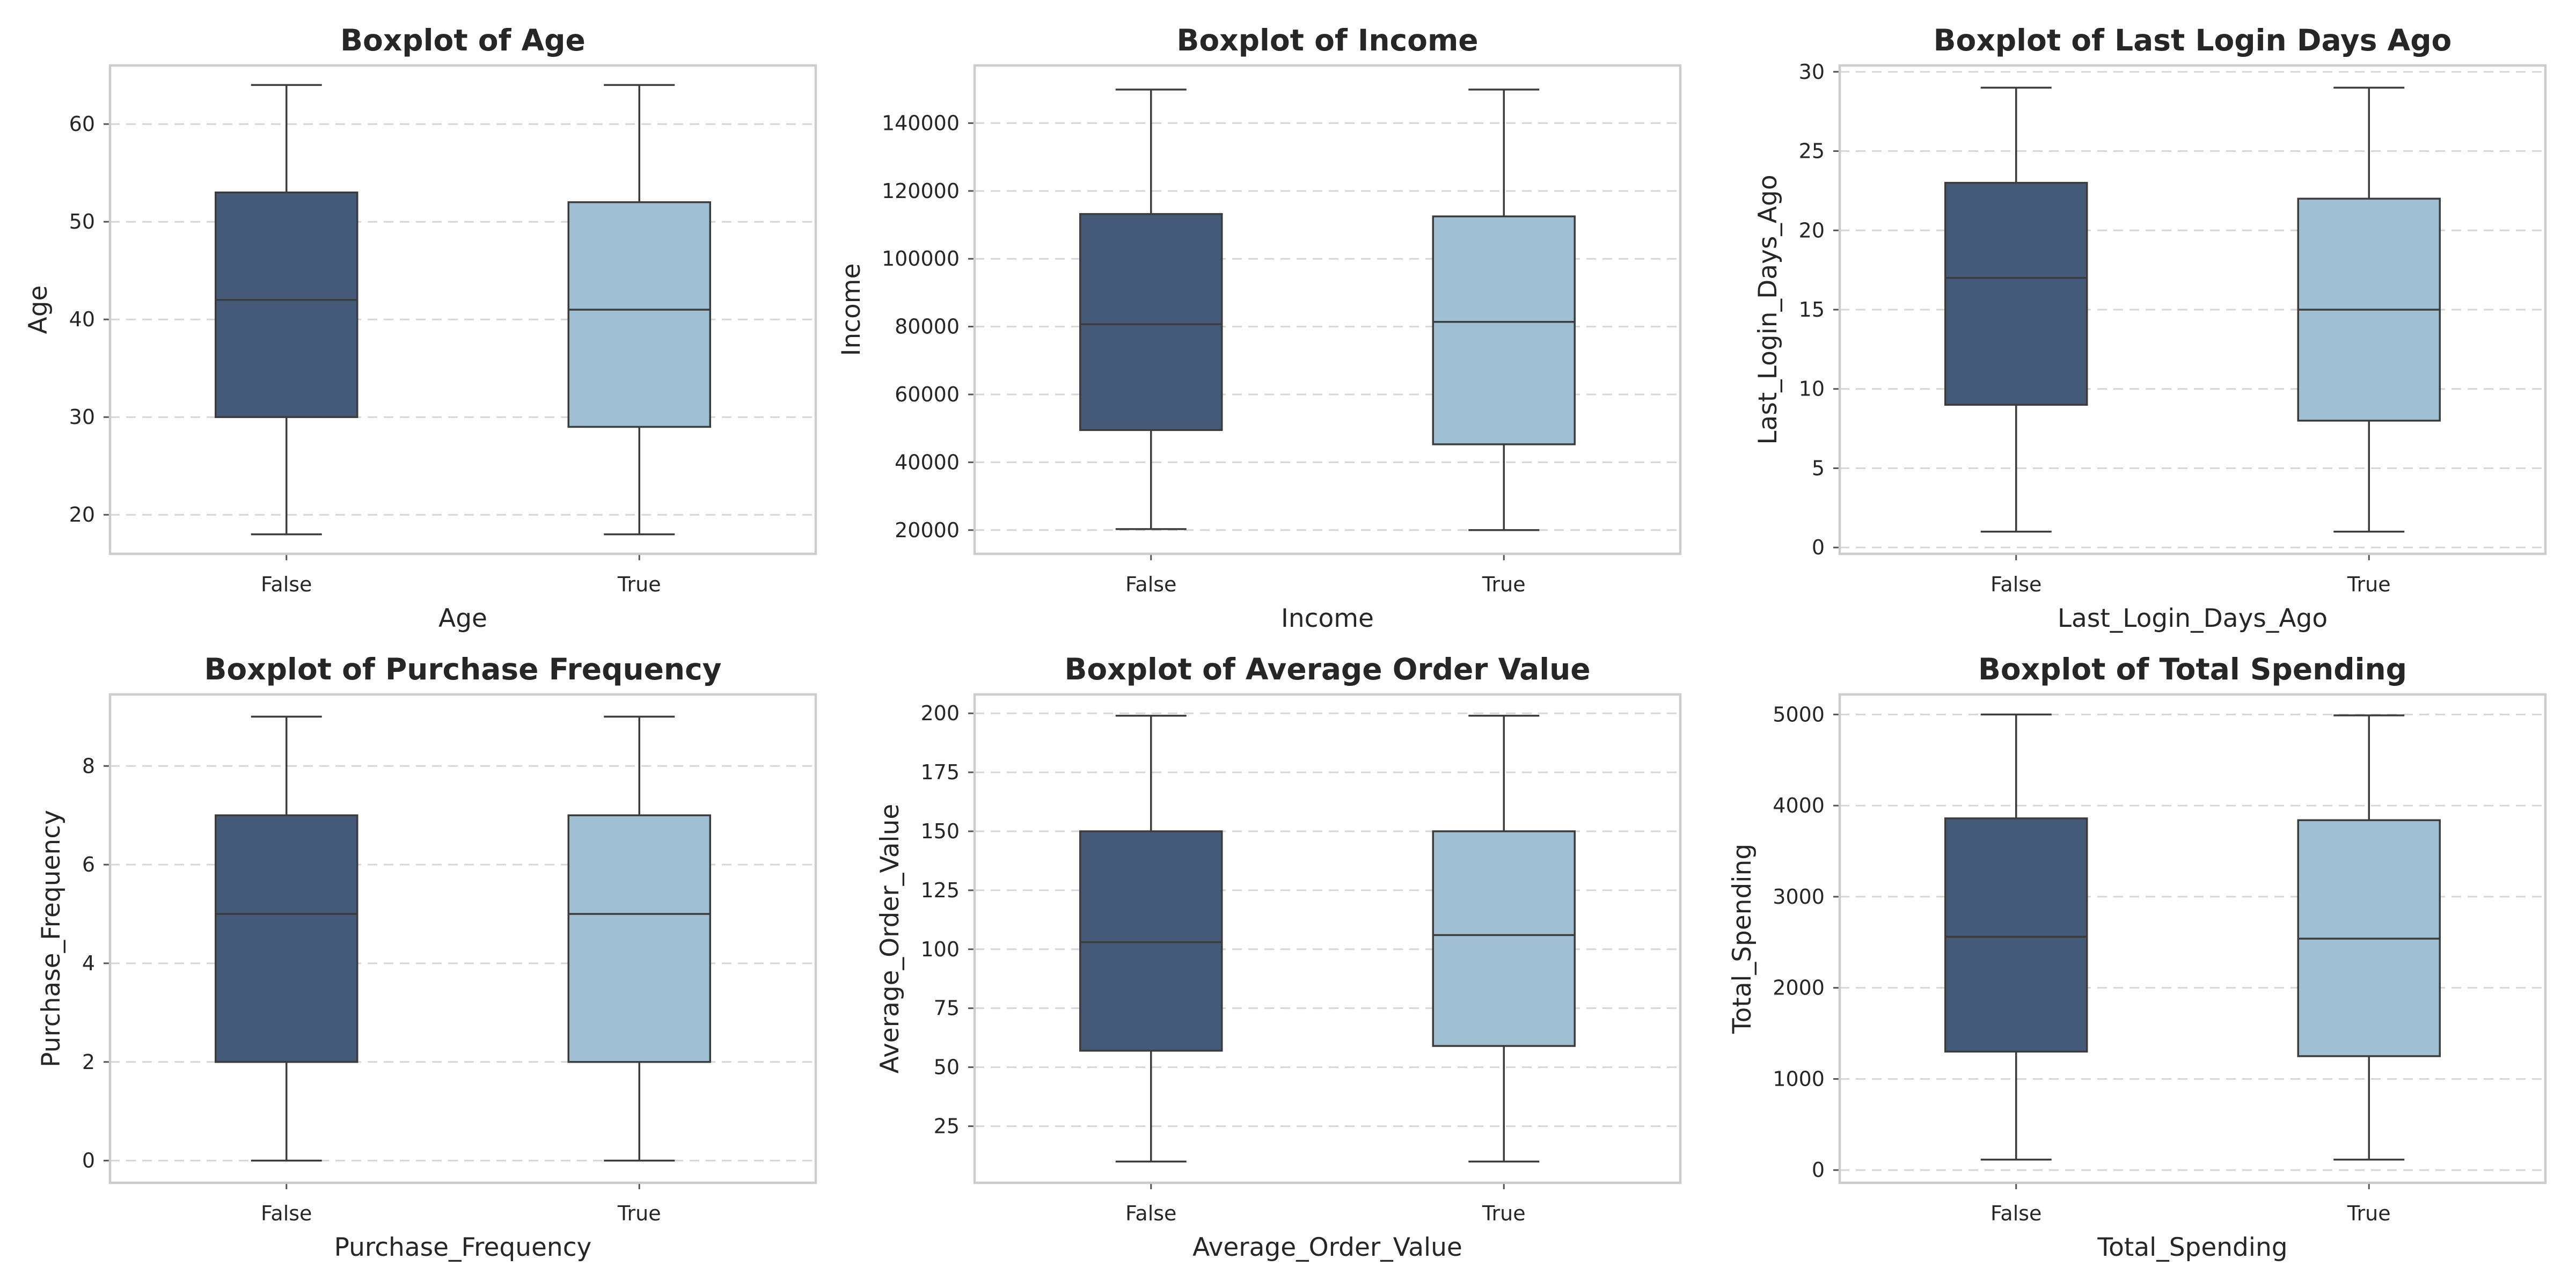  Describe the element at coordinates (921, 123) in the screenshot. I see `y-tick-label: 140000` at that location.